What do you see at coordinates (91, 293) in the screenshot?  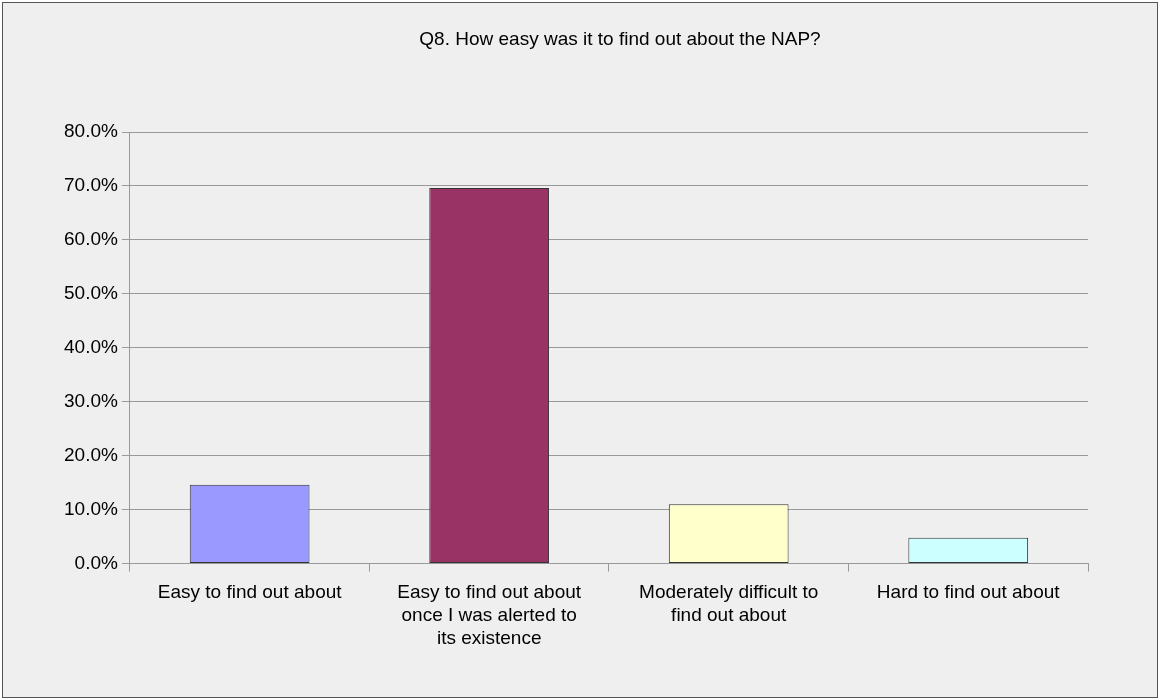 I see `y-tick-label: 50.0%` at bounding box center [91, 293].